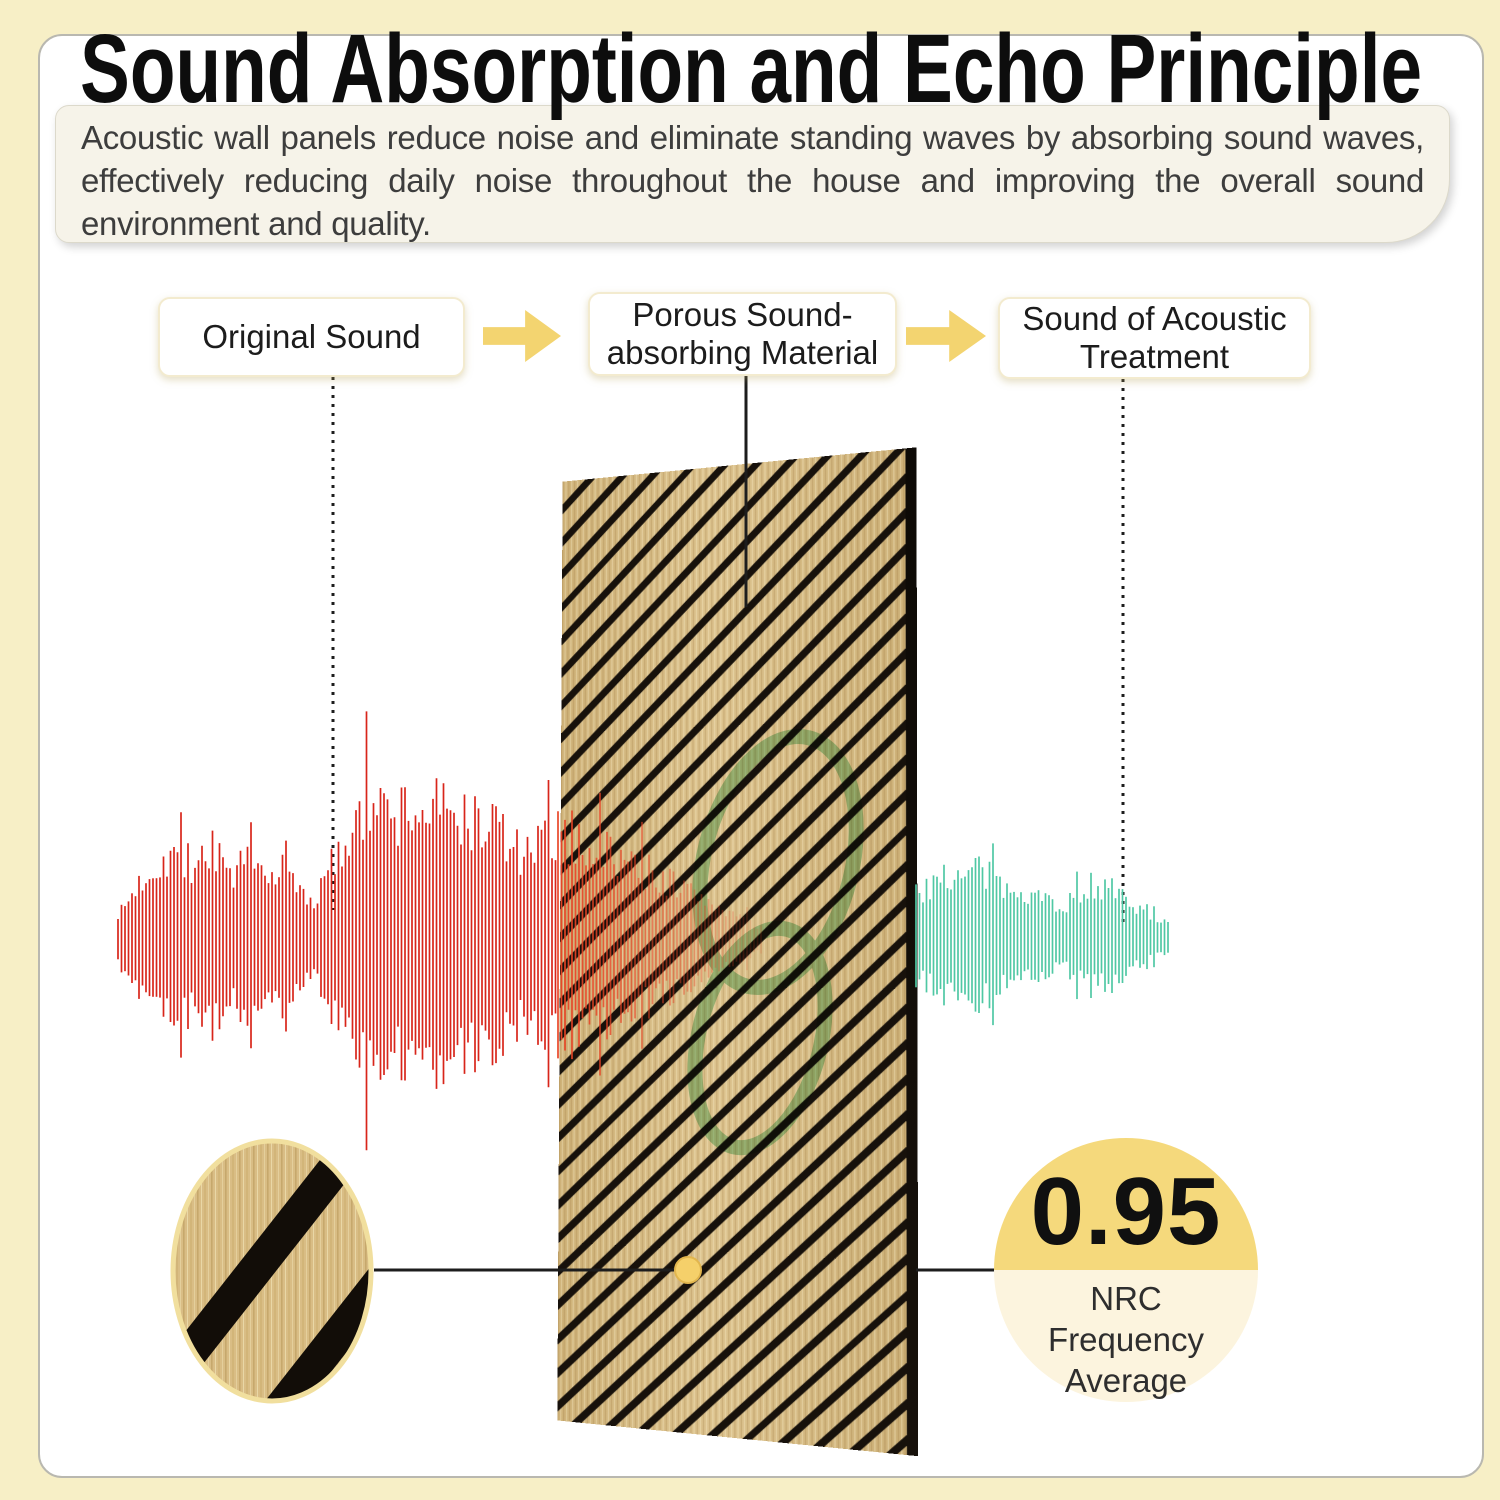 Image resolution: width=1500 pixels, height=1500 pixels. I want to click on original-sound-waveform, so click(337, 931).